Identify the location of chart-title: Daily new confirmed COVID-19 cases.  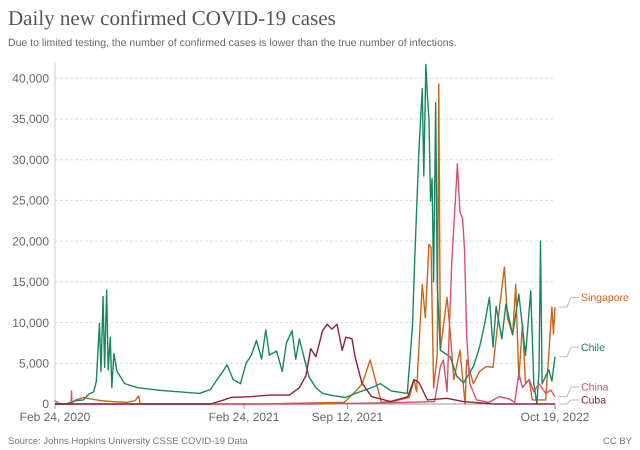
(172, 18).